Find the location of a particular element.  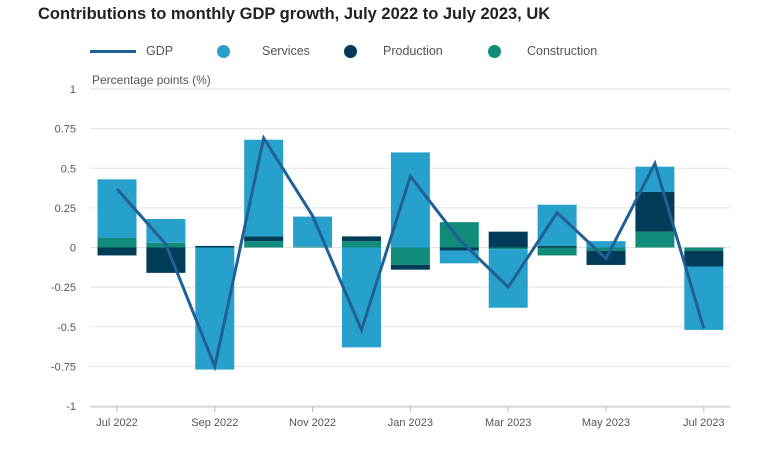

legend: GDP Services Production Construction is located at coordinates (387, 54).